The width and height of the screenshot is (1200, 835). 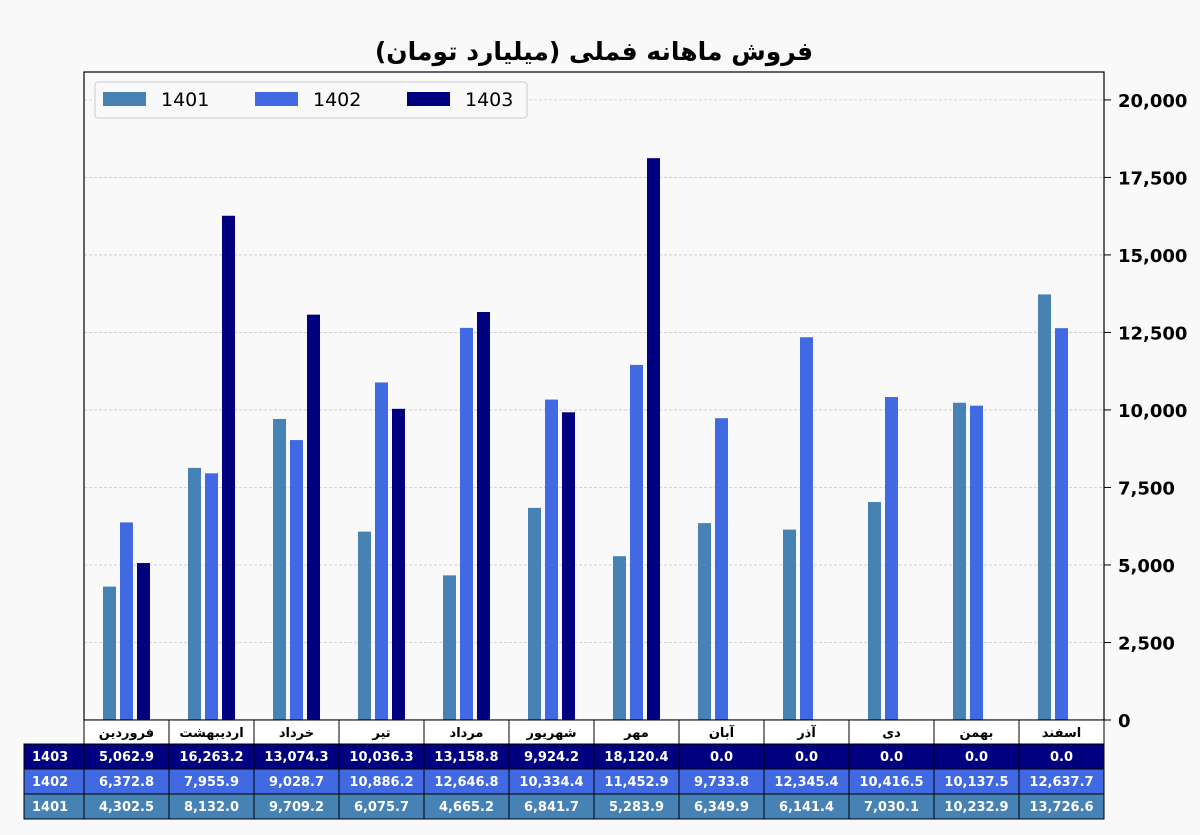 I want to click on table-header-label: آذر, so click(x=806, y=732).